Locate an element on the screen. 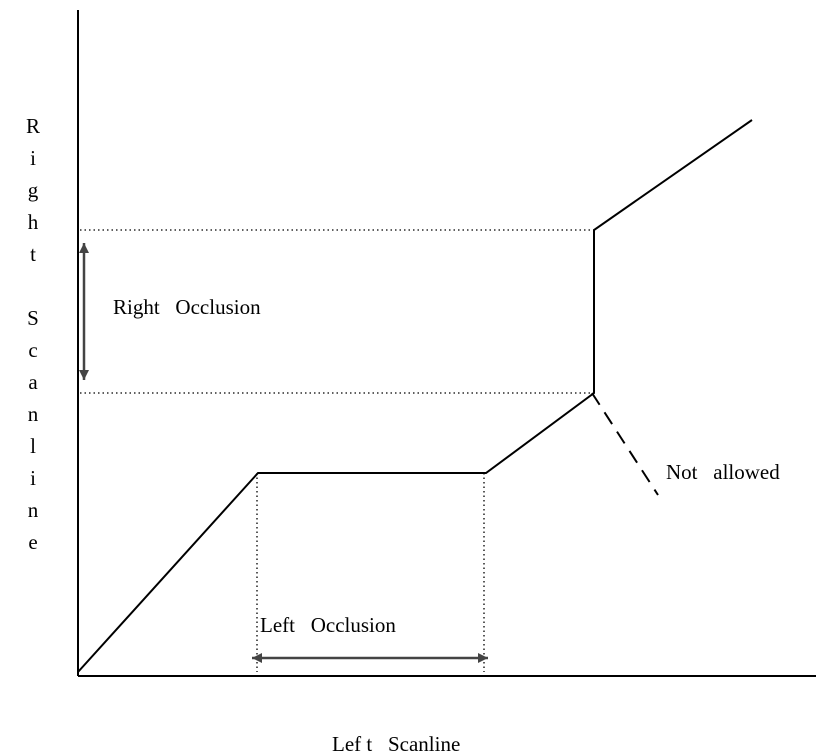 The image size is (816, 756). y-axis-label-letter: t is located at coordinates (33, 254).